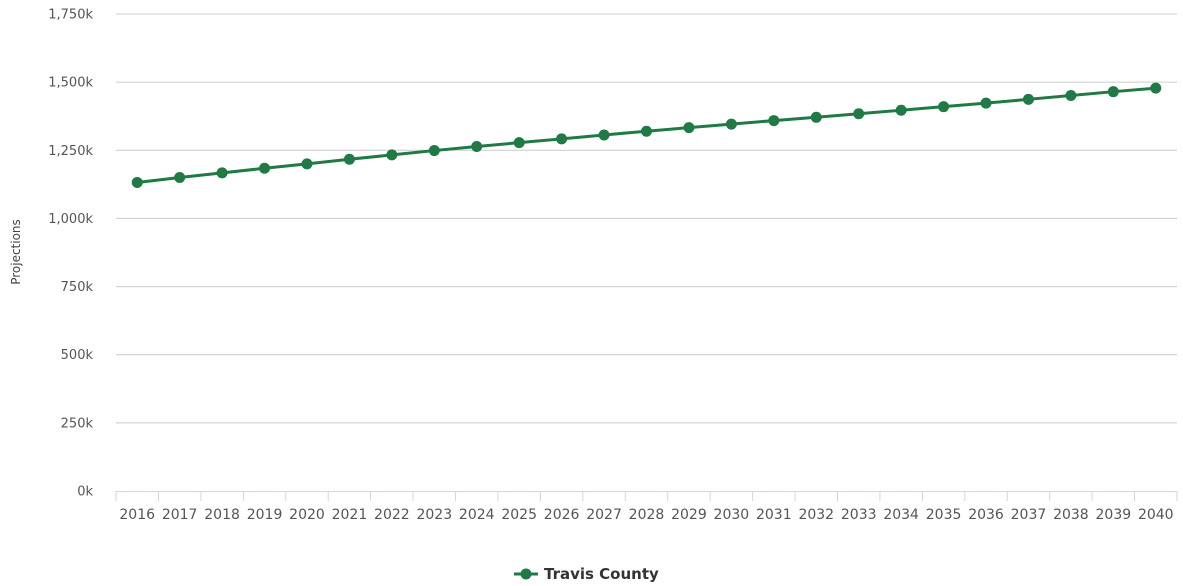 The height and width of the screenshot is (586, 1183). What do you see at coordinates (732, 515) in the screenshot?
I see `x-tick-label: 2030` at bounding box center [732, 515].